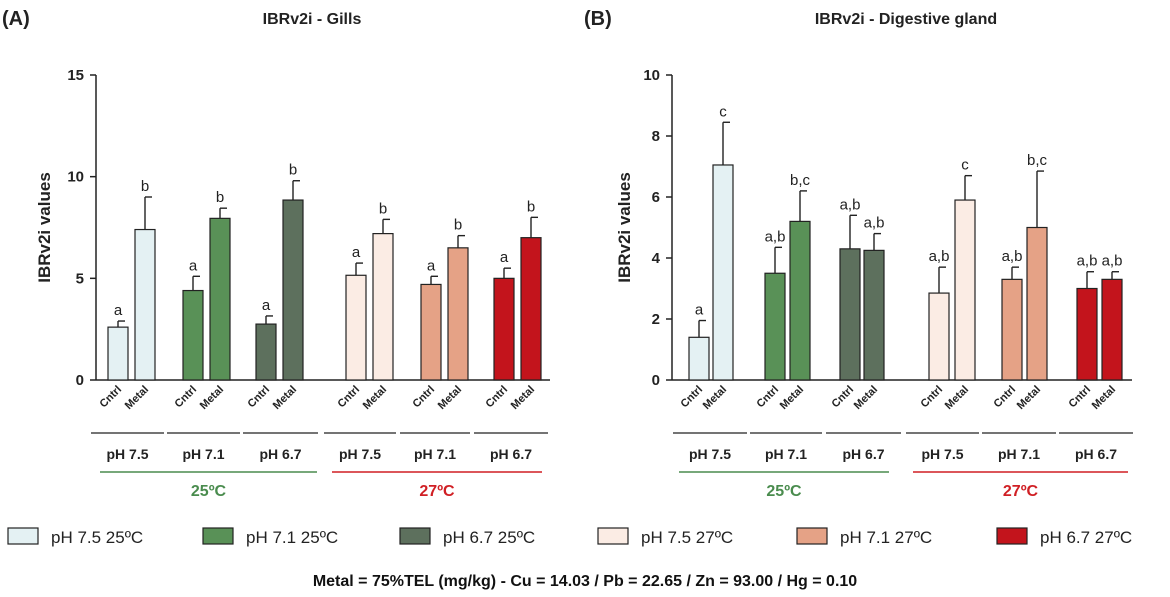 This screenshot has width=1170, height=597. What do you see at coordinates (598, 19) in the screenshot?
I see `panel-label: (B)` at bounding box center [598, 19].